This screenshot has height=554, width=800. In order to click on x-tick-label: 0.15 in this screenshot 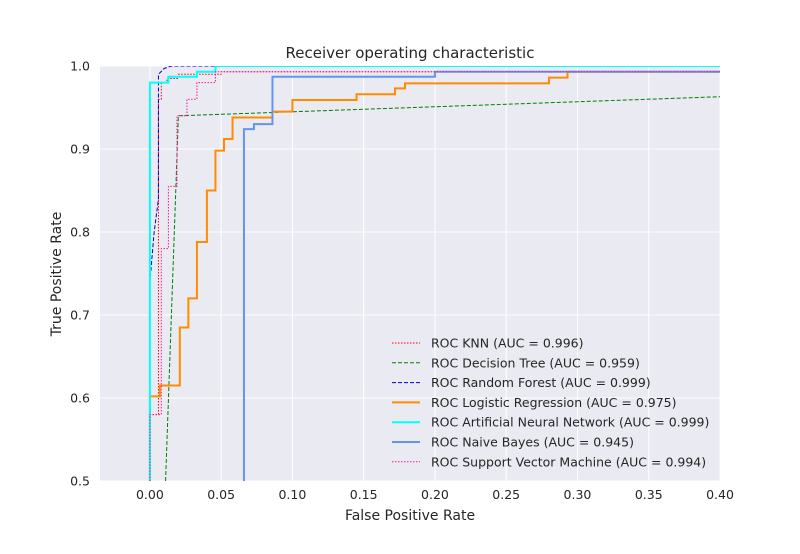, I will do `click(364, 494)`.